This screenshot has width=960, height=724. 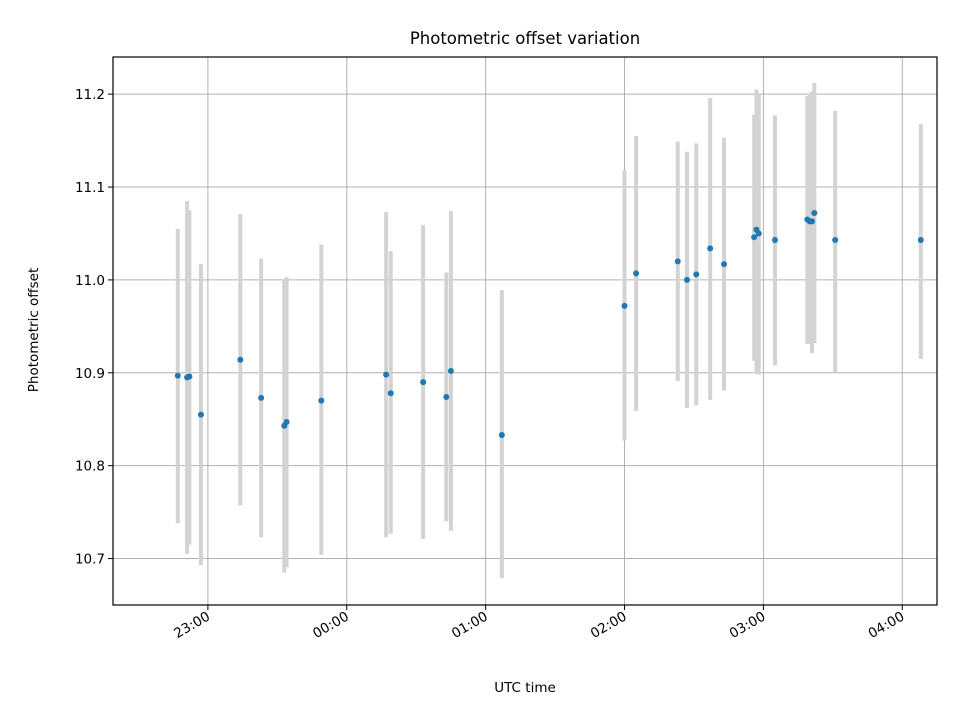 What do you see at coordinates (525, 688) in the screenshot?
I see `x-axis-label: UTC time` at bounding box center [525, 688].